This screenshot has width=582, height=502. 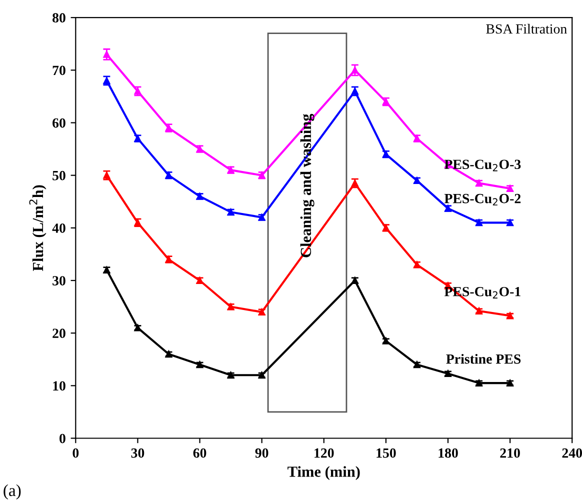 What do you see at coordinates (59, 175) in the screenshot?
I see `y-tick-label: 50` at bounding box center [59, 175].